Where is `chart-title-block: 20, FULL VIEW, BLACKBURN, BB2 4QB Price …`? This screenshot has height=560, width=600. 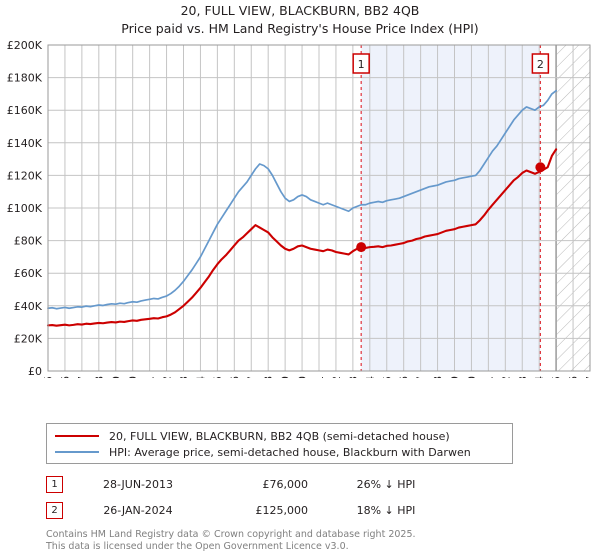
chart-title-block: 20, FULL VIEW, BLACKBURN, BB2 4QB Price … is located at coordinates (300, 20).